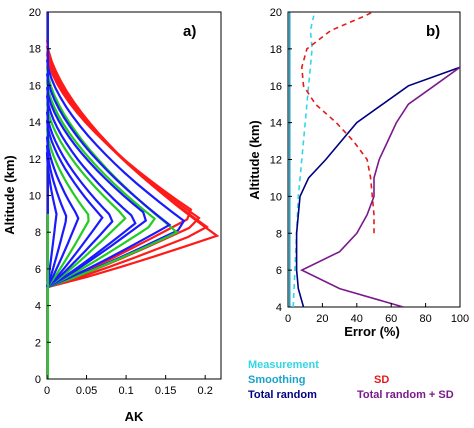 The height and width of the screenshot is (428, 474). I want to click on panel-a-y-tick-label: 10, so click(35, 197).